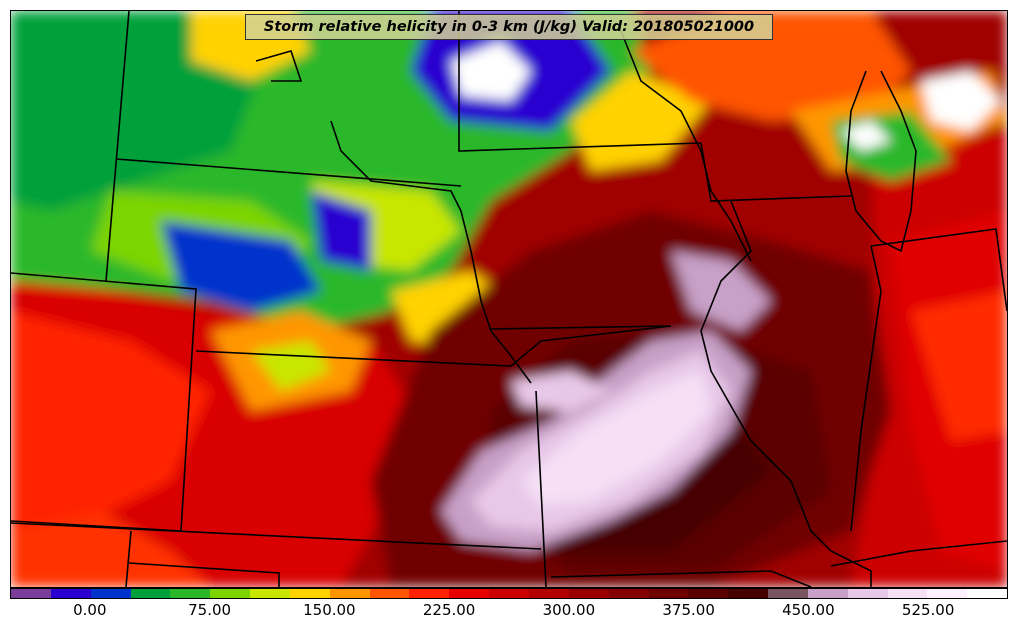 This screenshot has width=1018, height=633. I want to click on colorbar-tick-label: 75.00, so click(210, 610).